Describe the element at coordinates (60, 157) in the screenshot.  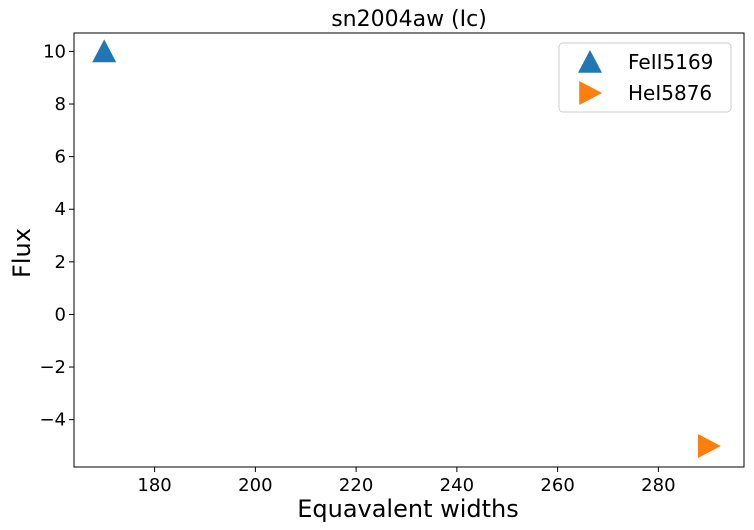
I see `y-tick-label: 6` at that location.